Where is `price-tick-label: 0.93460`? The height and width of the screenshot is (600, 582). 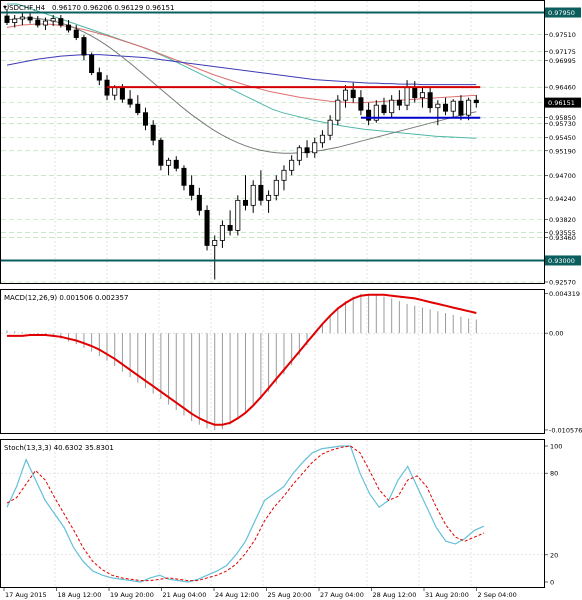 price-tick-label: 0.93460 is located at coordinates (562, 238).